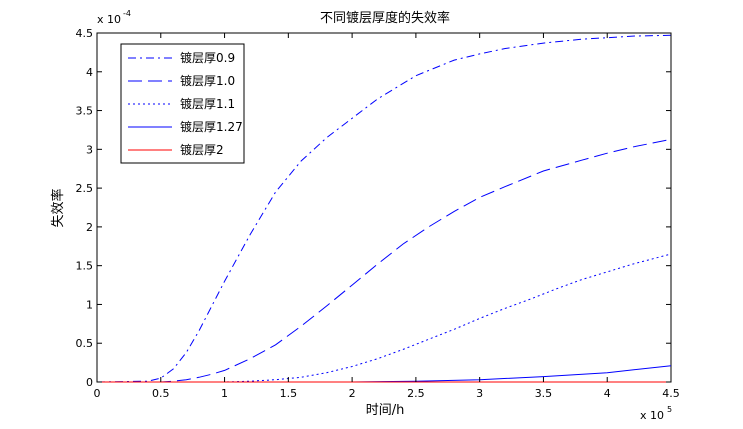 This screenshot has width=743, height=429. I want to click on x-tick-label: 4.5, so click(671, 393).